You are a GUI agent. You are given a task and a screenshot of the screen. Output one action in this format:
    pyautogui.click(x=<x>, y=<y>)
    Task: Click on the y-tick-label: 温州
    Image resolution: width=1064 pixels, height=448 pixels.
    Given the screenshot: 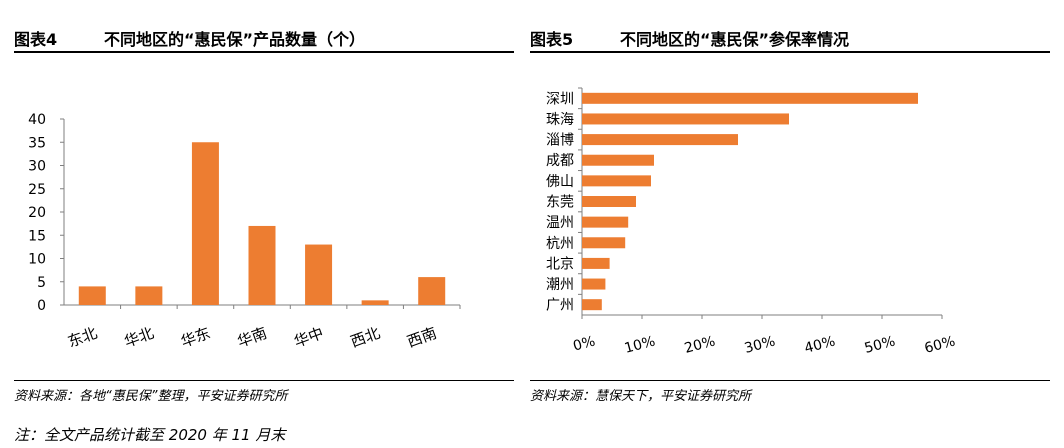 What is the action you would take?
    pyautogui.click(x=560, y=223)
    